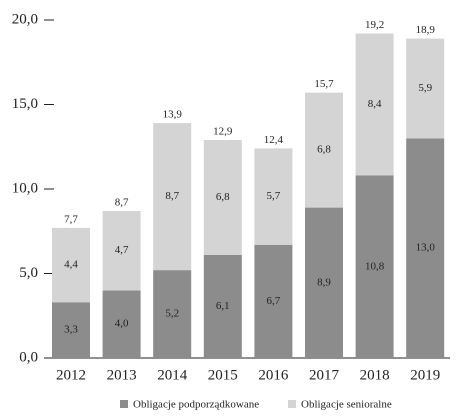  What do you see at coordinates (25, 104) in the screenshot?
I see `y-tick-label: 15,0` at bounding box center [25, 104].